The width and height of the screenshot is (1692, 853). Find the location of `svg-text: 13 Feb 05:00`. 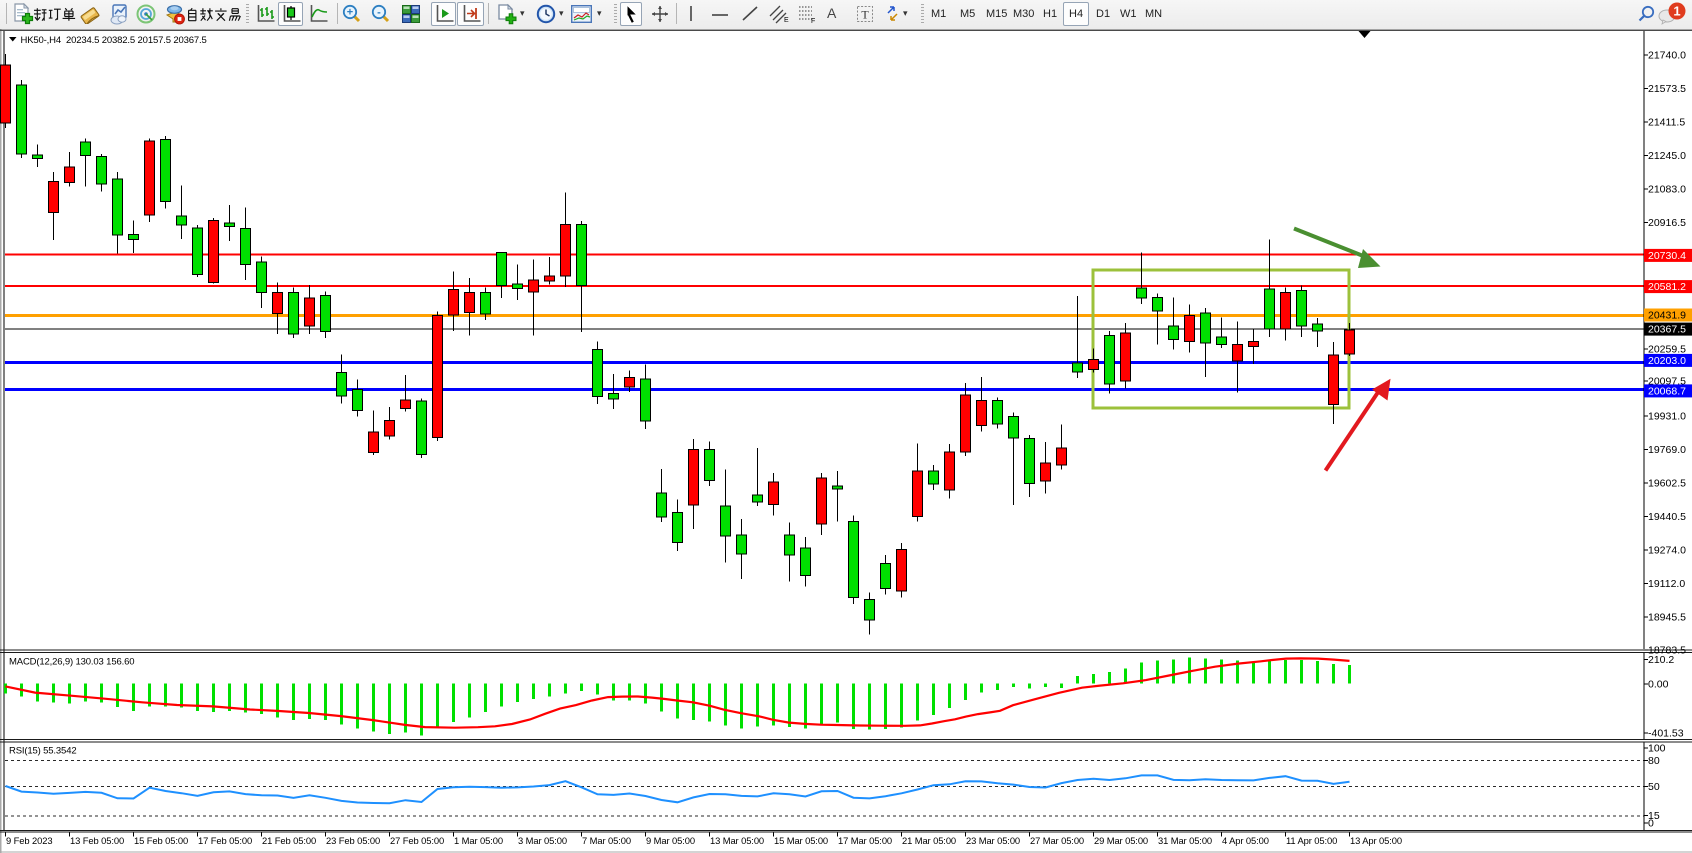

svg-text: 13 Feb 05:00 is located at coordinates (97, 840).